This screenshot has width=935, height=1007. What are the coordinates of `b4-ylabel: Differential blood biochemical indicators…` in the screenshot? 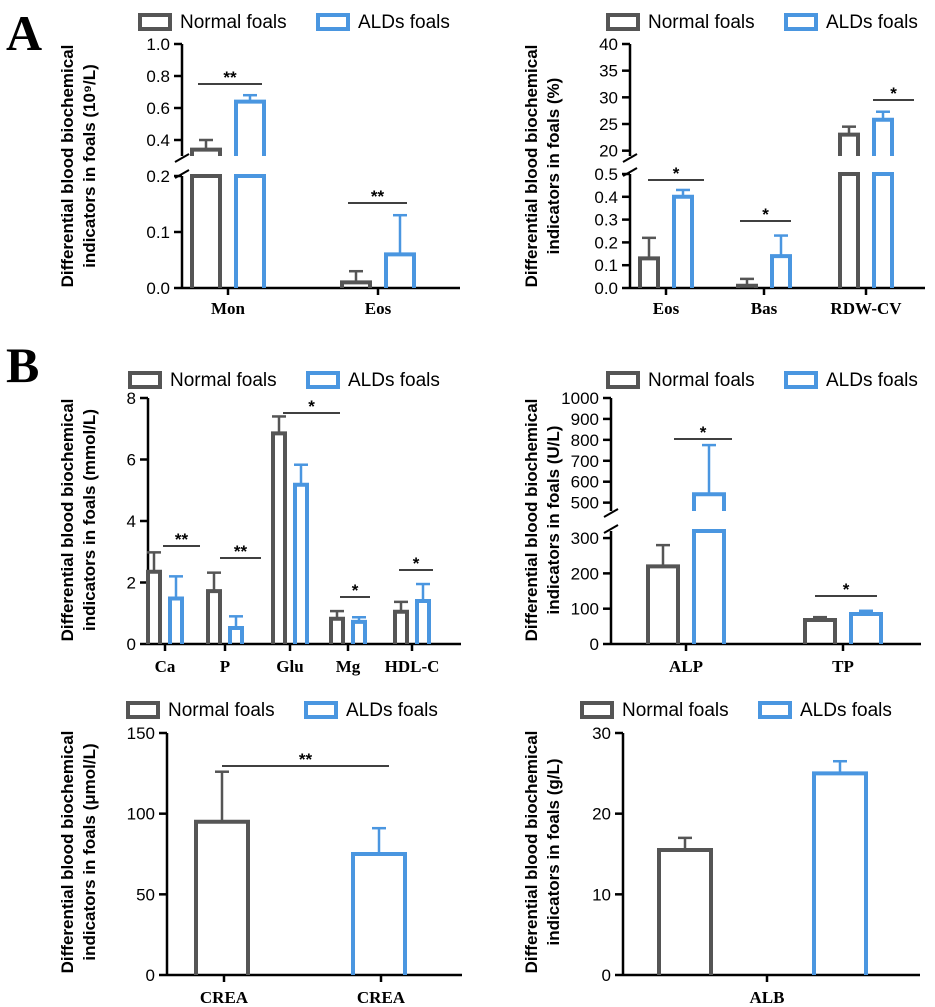 It's located at (542, 852).